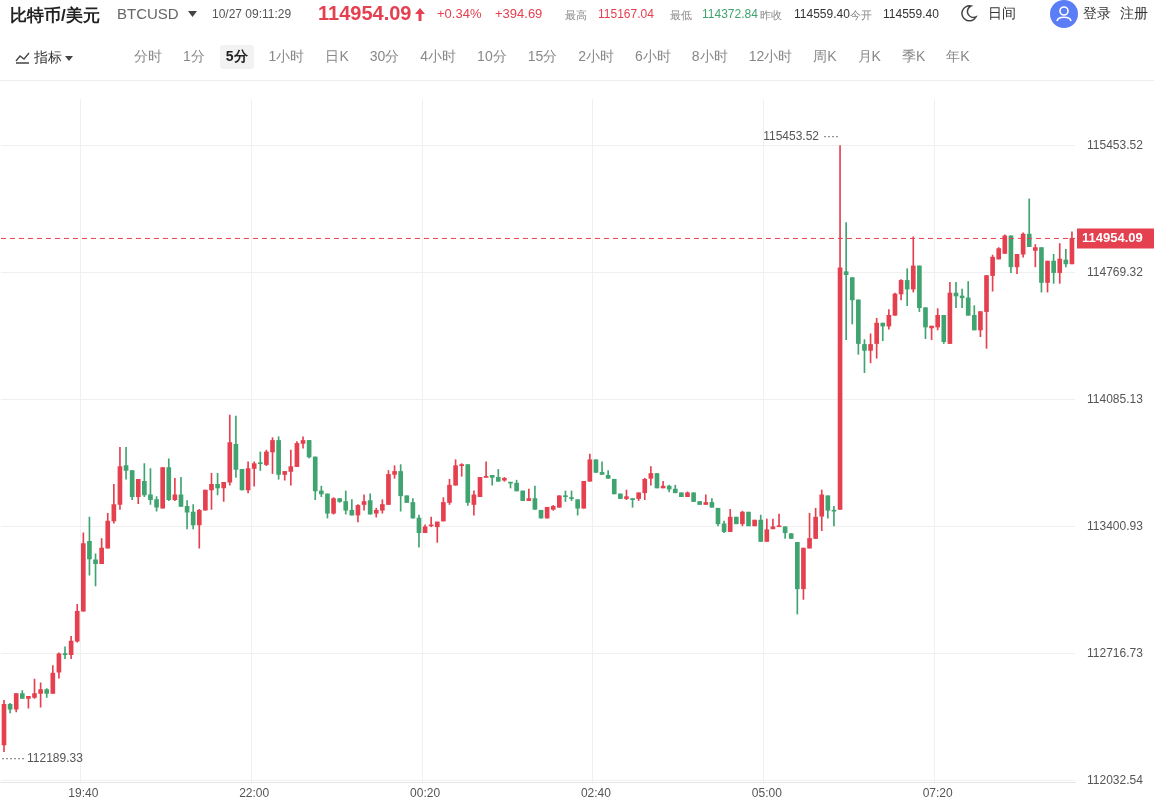  What do you see at coordinates (730, 14) in the screenshot?
I see `text: 114372.84` at bounding box center [730, 14].